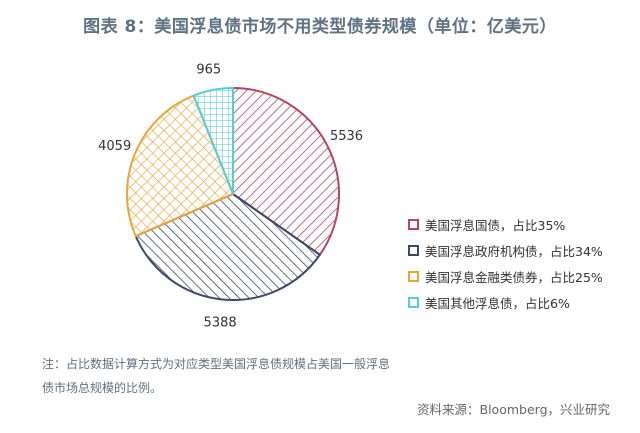 This screenshot has width=640, height=433. I want to click on legend-item: 美国浮息国债，占比35%, so click(505, 224).